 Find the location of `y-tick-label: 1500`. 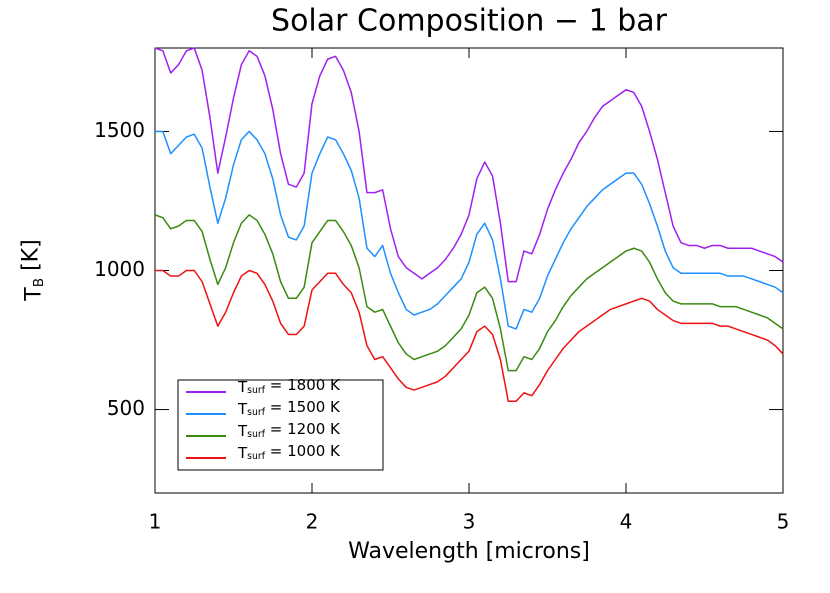

y-tick-label: 1500 is located at coordinates (119, 130).